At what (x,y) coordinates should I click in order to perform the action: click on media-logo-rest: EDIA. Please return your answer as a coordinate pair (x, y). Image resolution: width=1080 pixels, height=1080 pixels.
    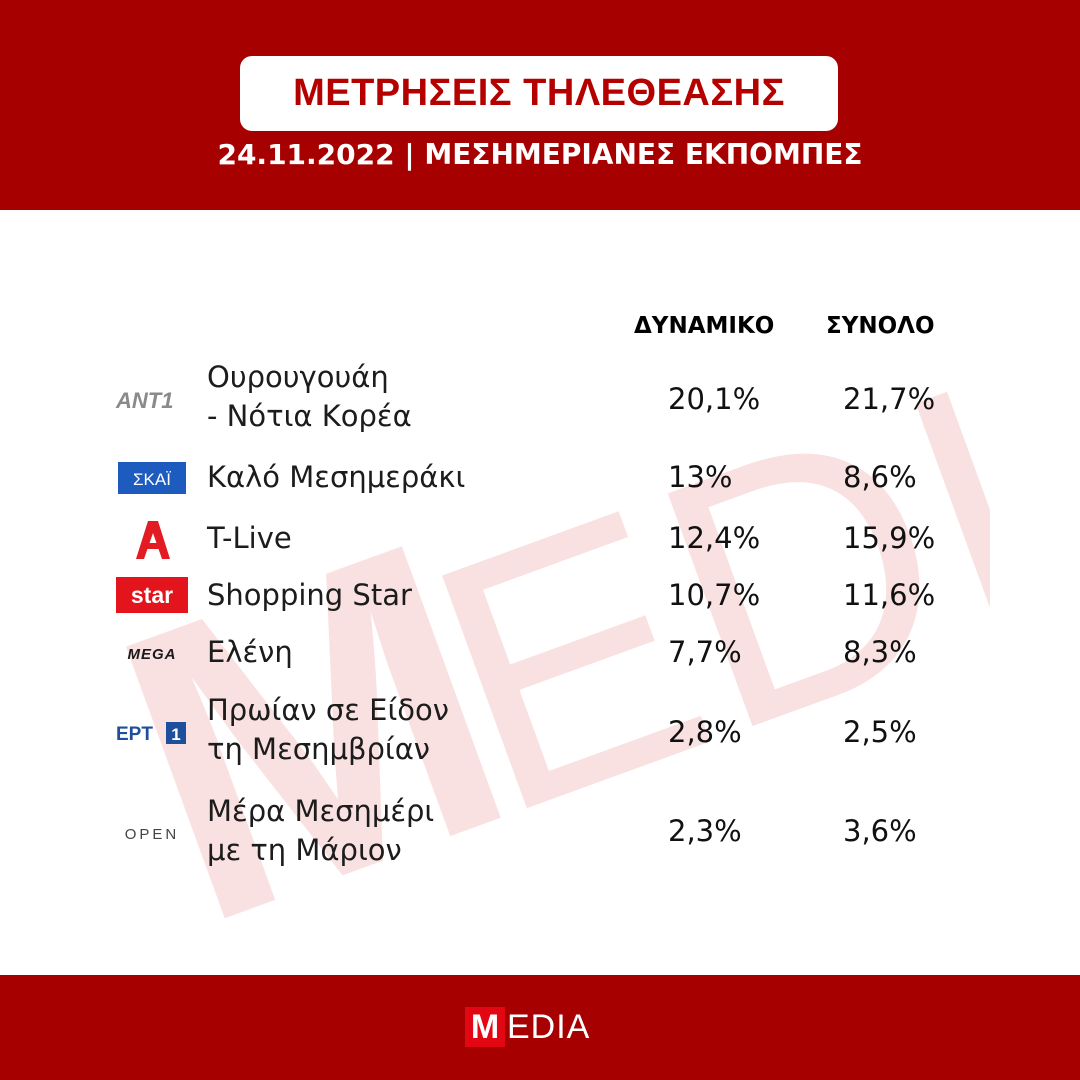
    Looking at the image, I should click on (549, 1027).